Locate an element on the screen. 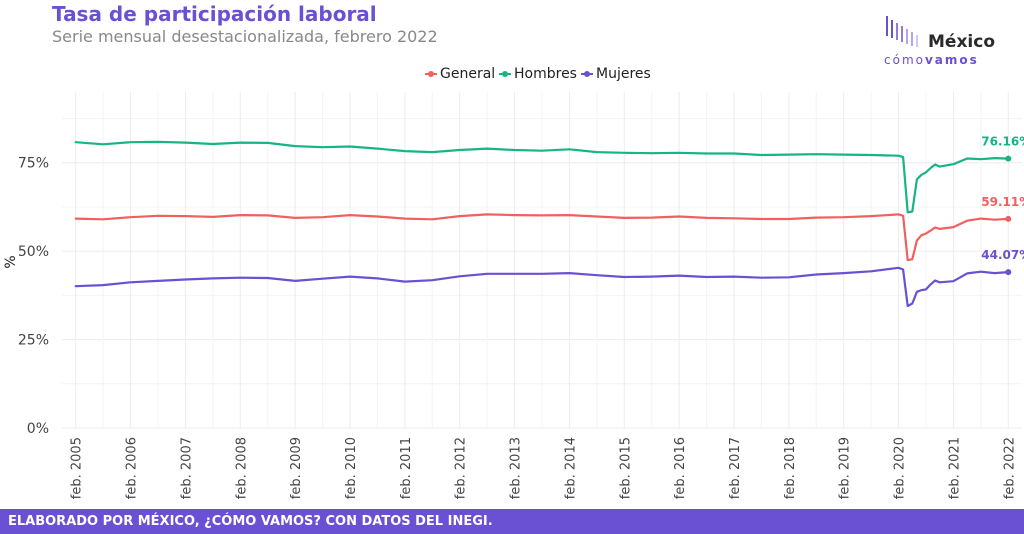 This screenshot has width=1024, height=534. logo-tagline: cómovamos is located at coordinates (931, 60).